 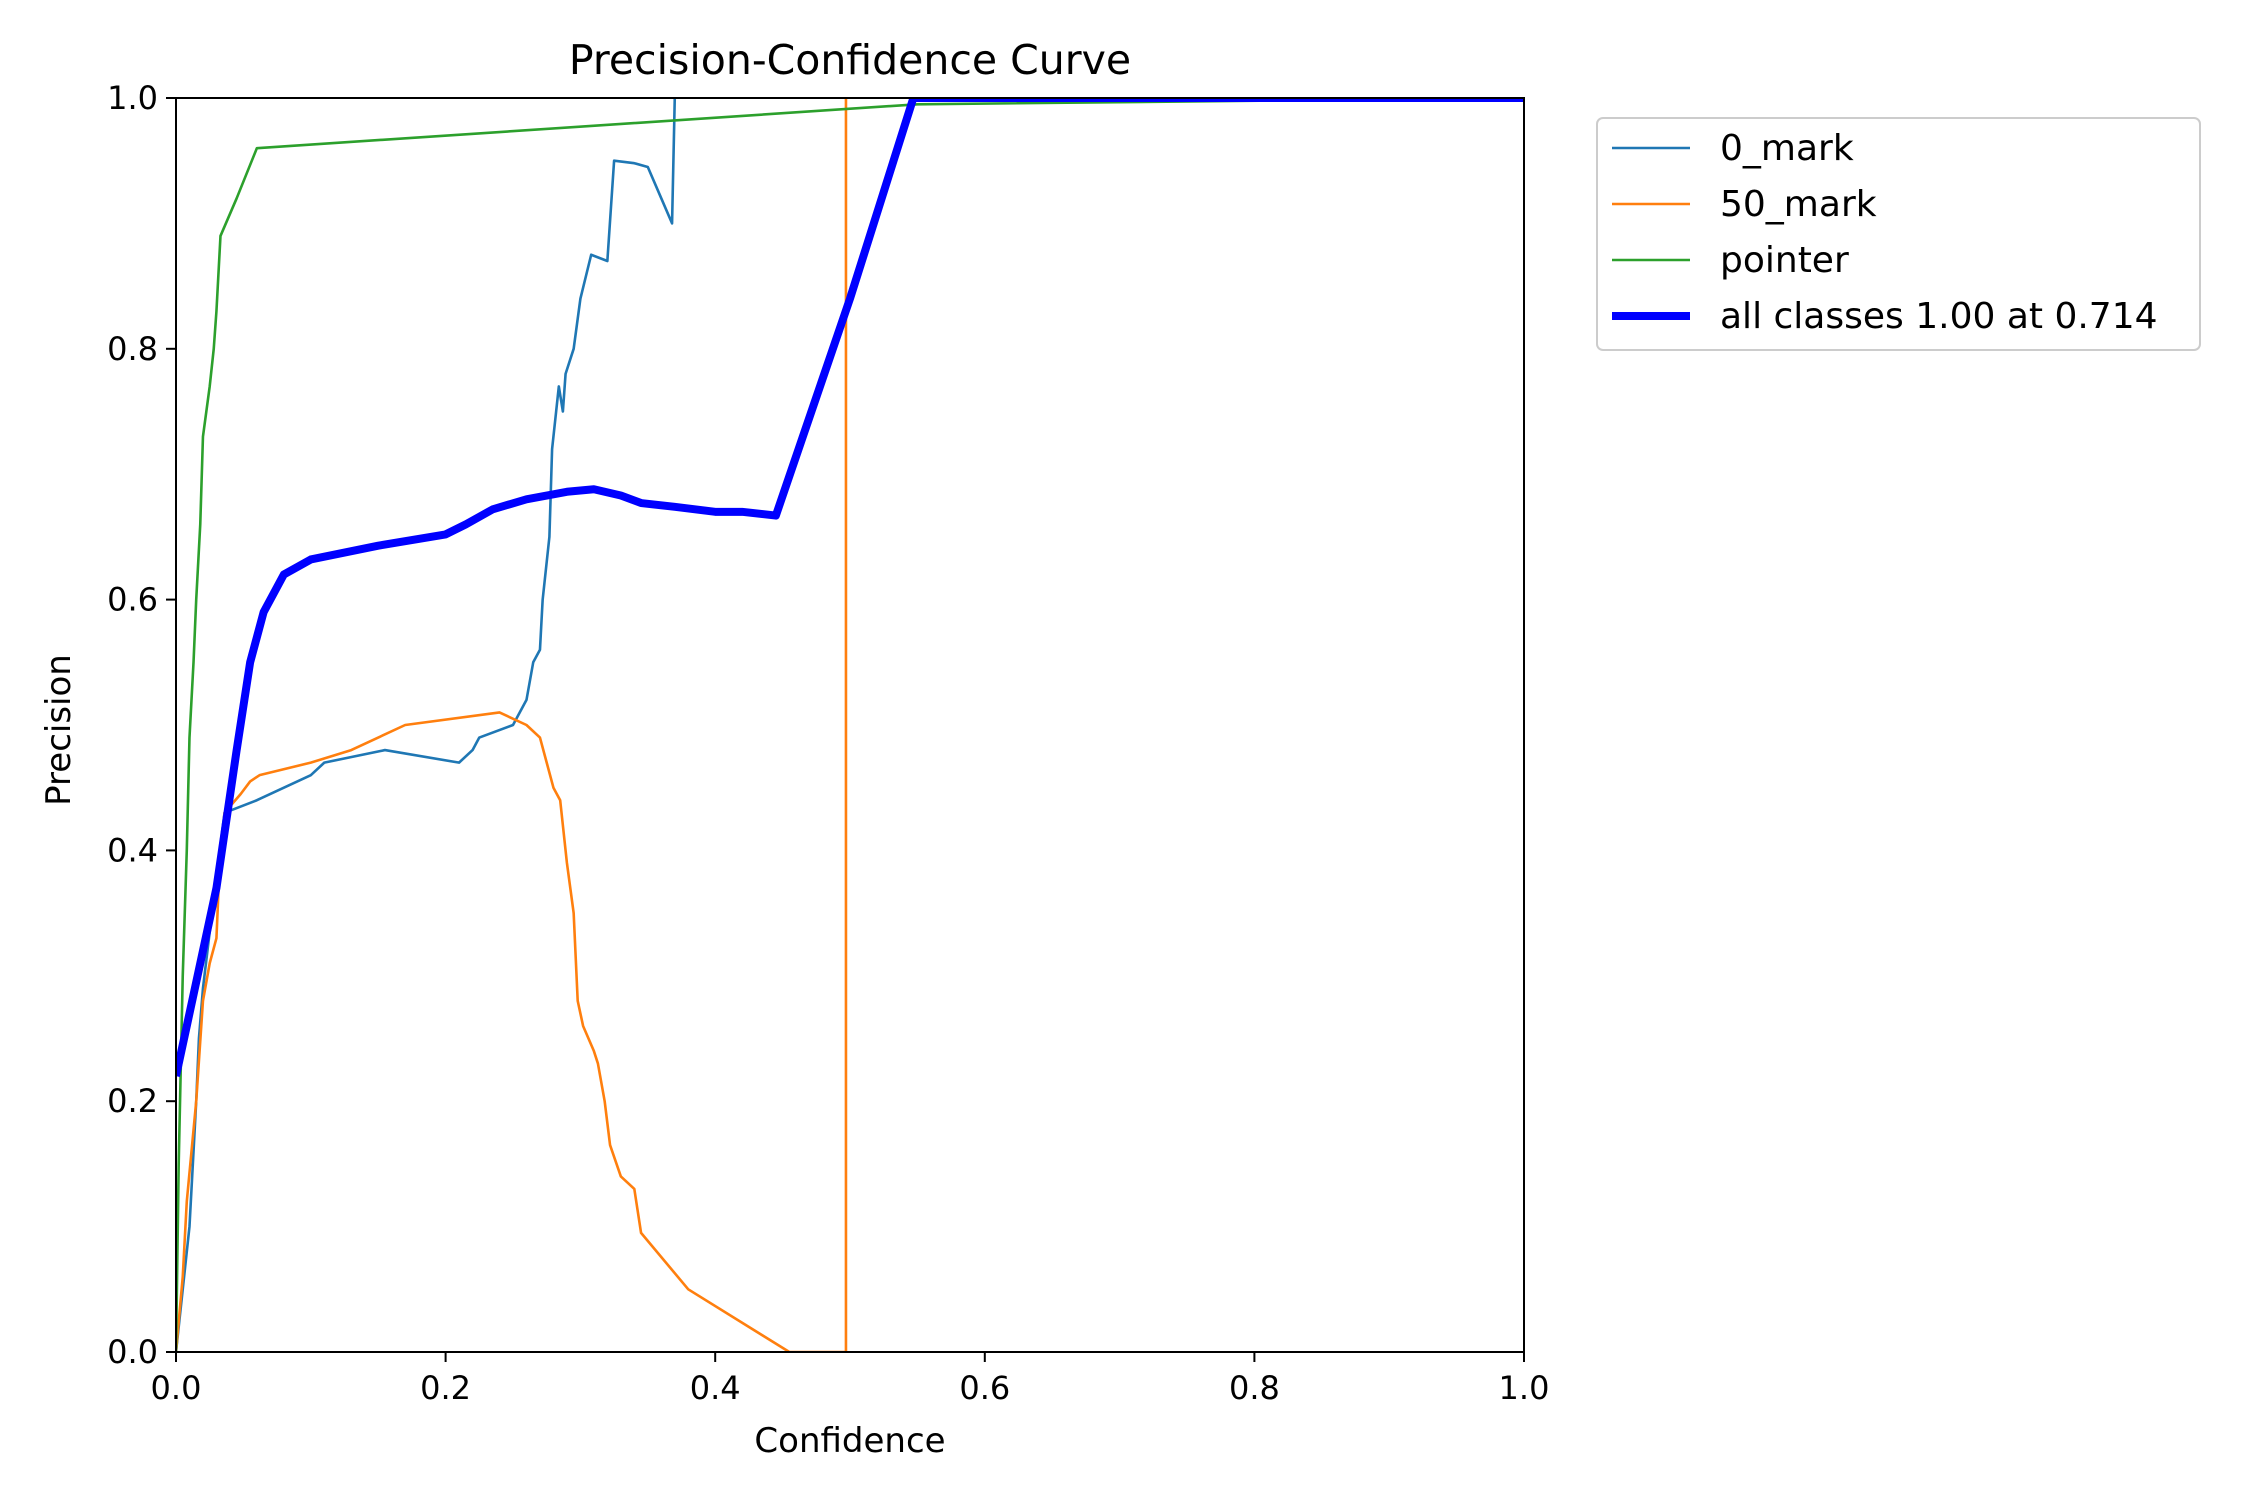 I want to click on y-axis-label: Precision, so click(x=59, y=730).